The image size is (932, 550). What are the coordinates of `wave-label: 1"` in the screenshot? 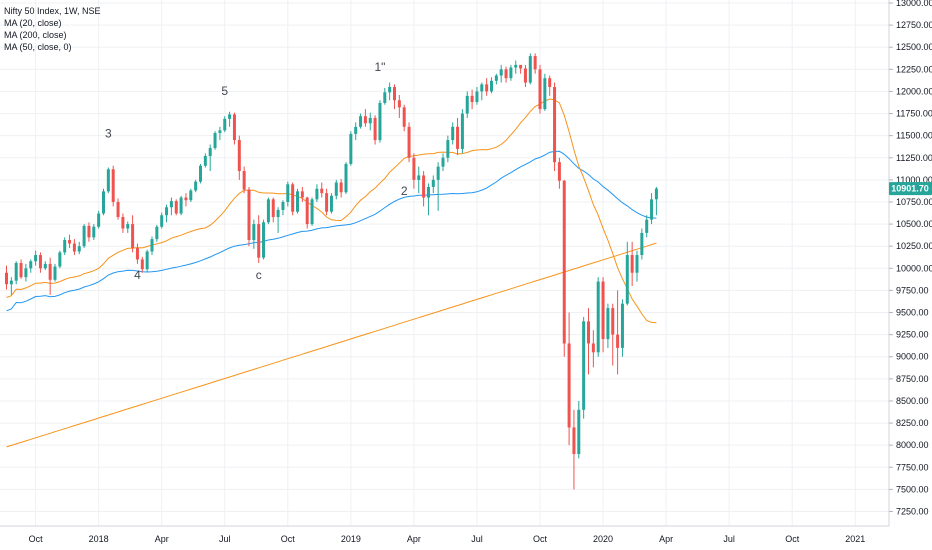 It's located at (379, 67).